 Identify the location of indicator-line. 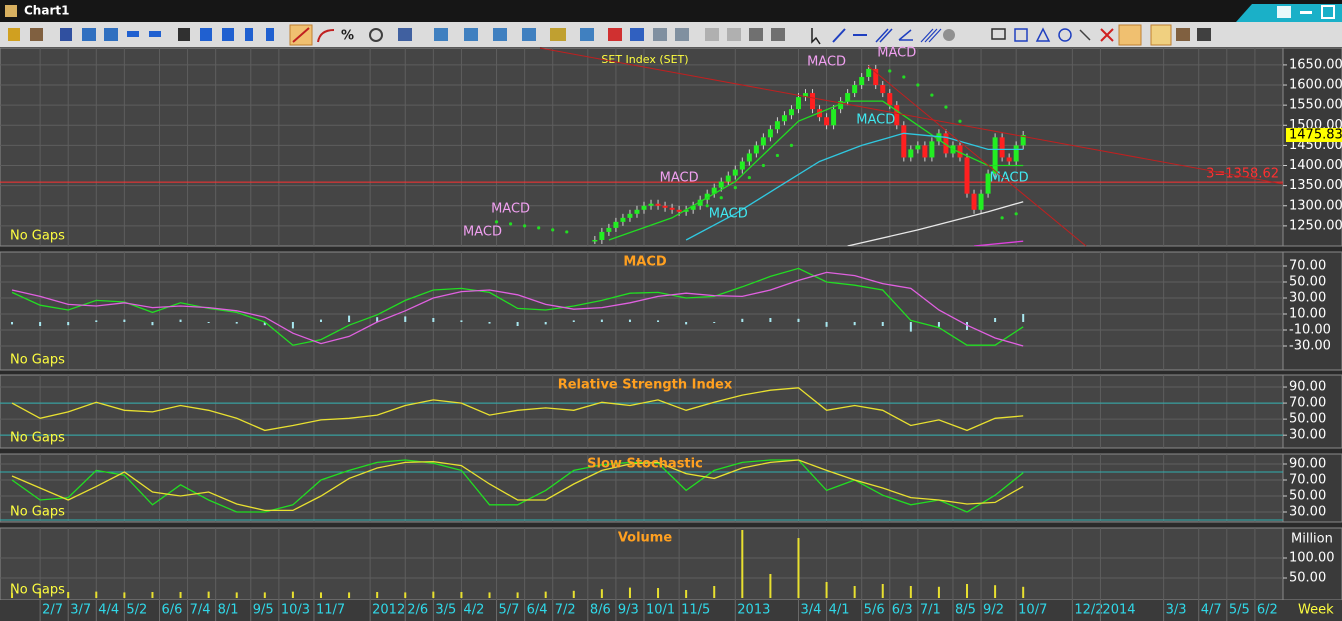
(816, 170).